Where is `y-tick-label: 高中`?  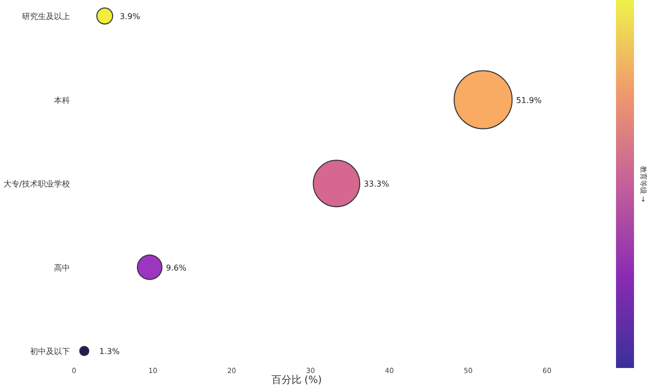 y-tick-label: 高中 is located at coordinates (62, 267).